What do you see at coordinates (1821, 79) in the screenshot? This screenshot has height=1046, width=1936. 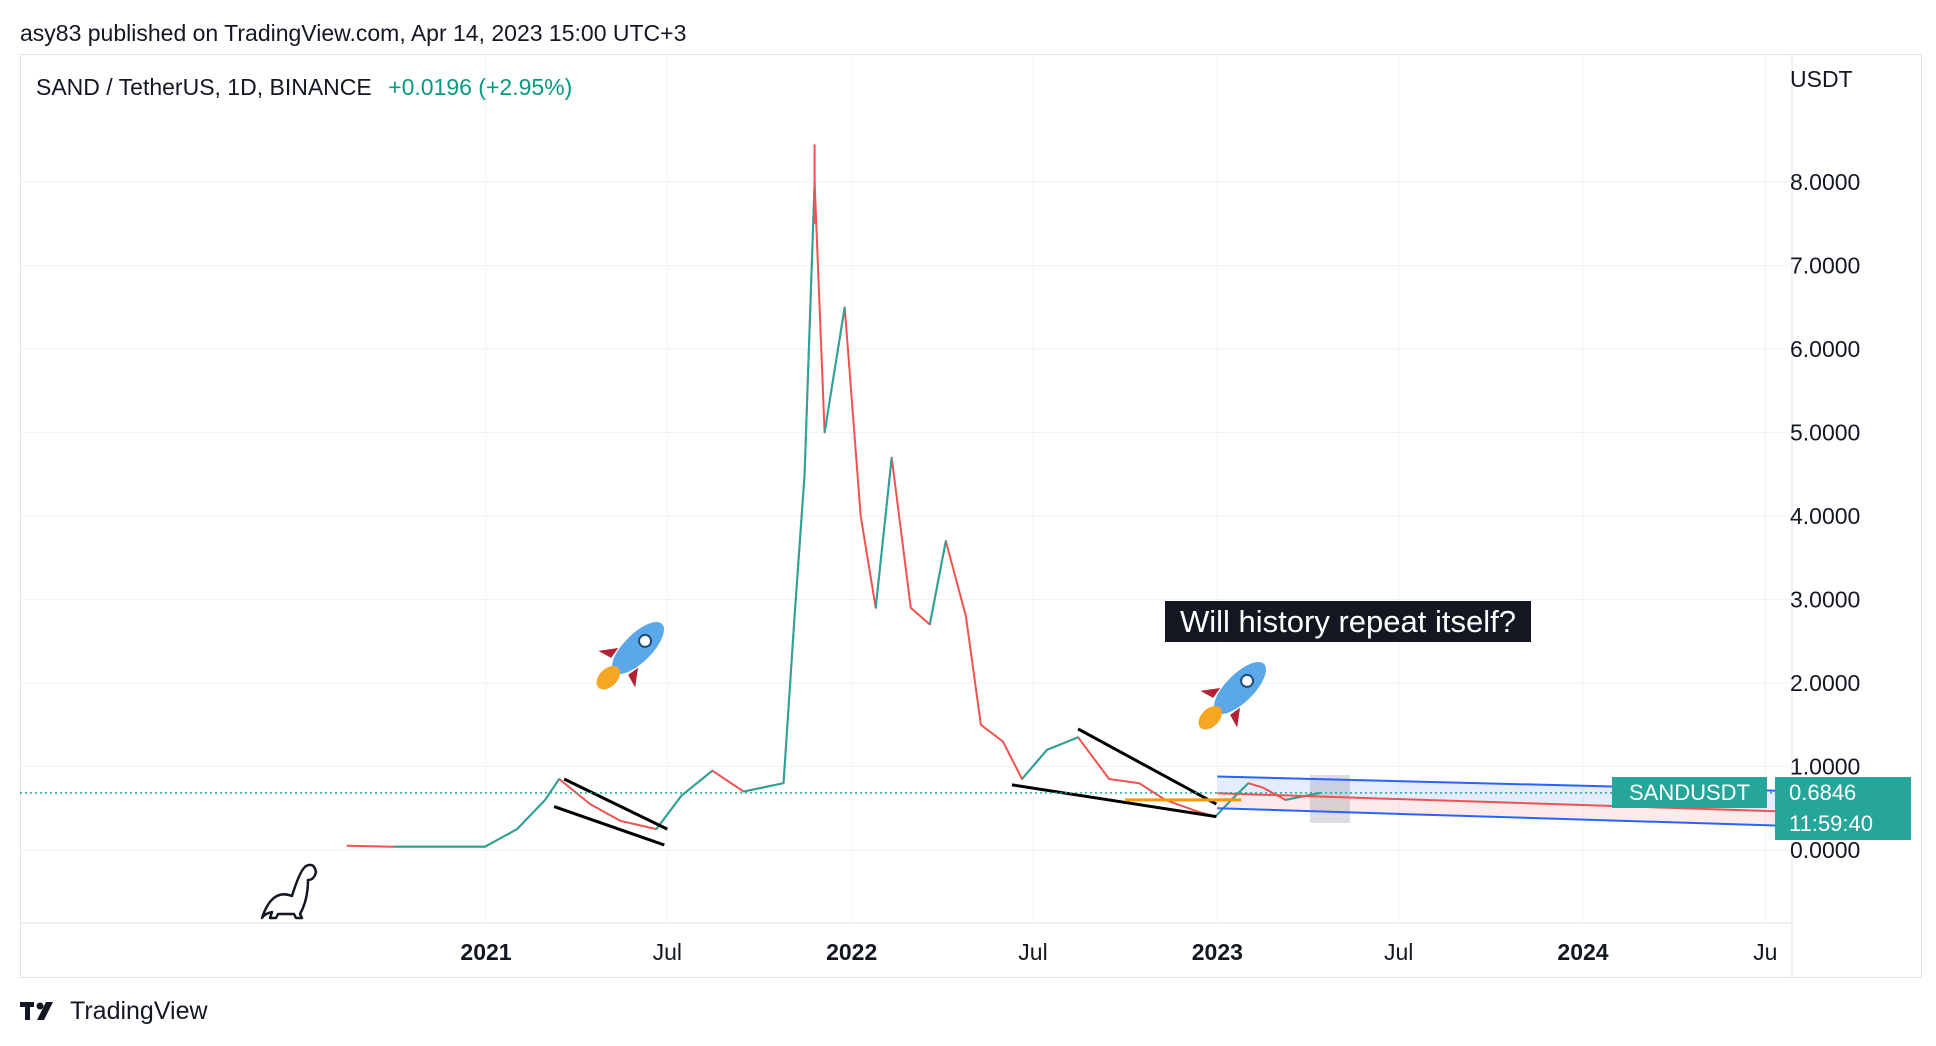 I see `price-unit-label: USDT` at bounding box center [1821, 79].